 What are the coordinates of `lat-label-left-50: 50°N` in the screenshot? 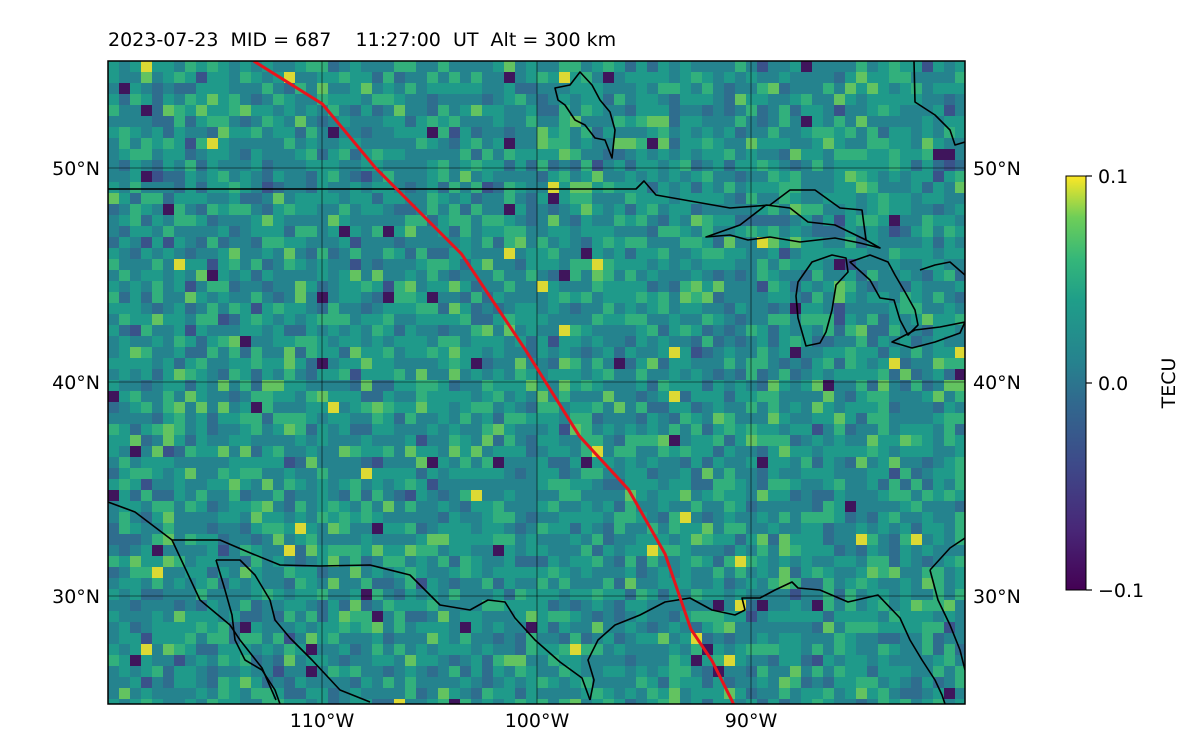 It's located at (76, 169).